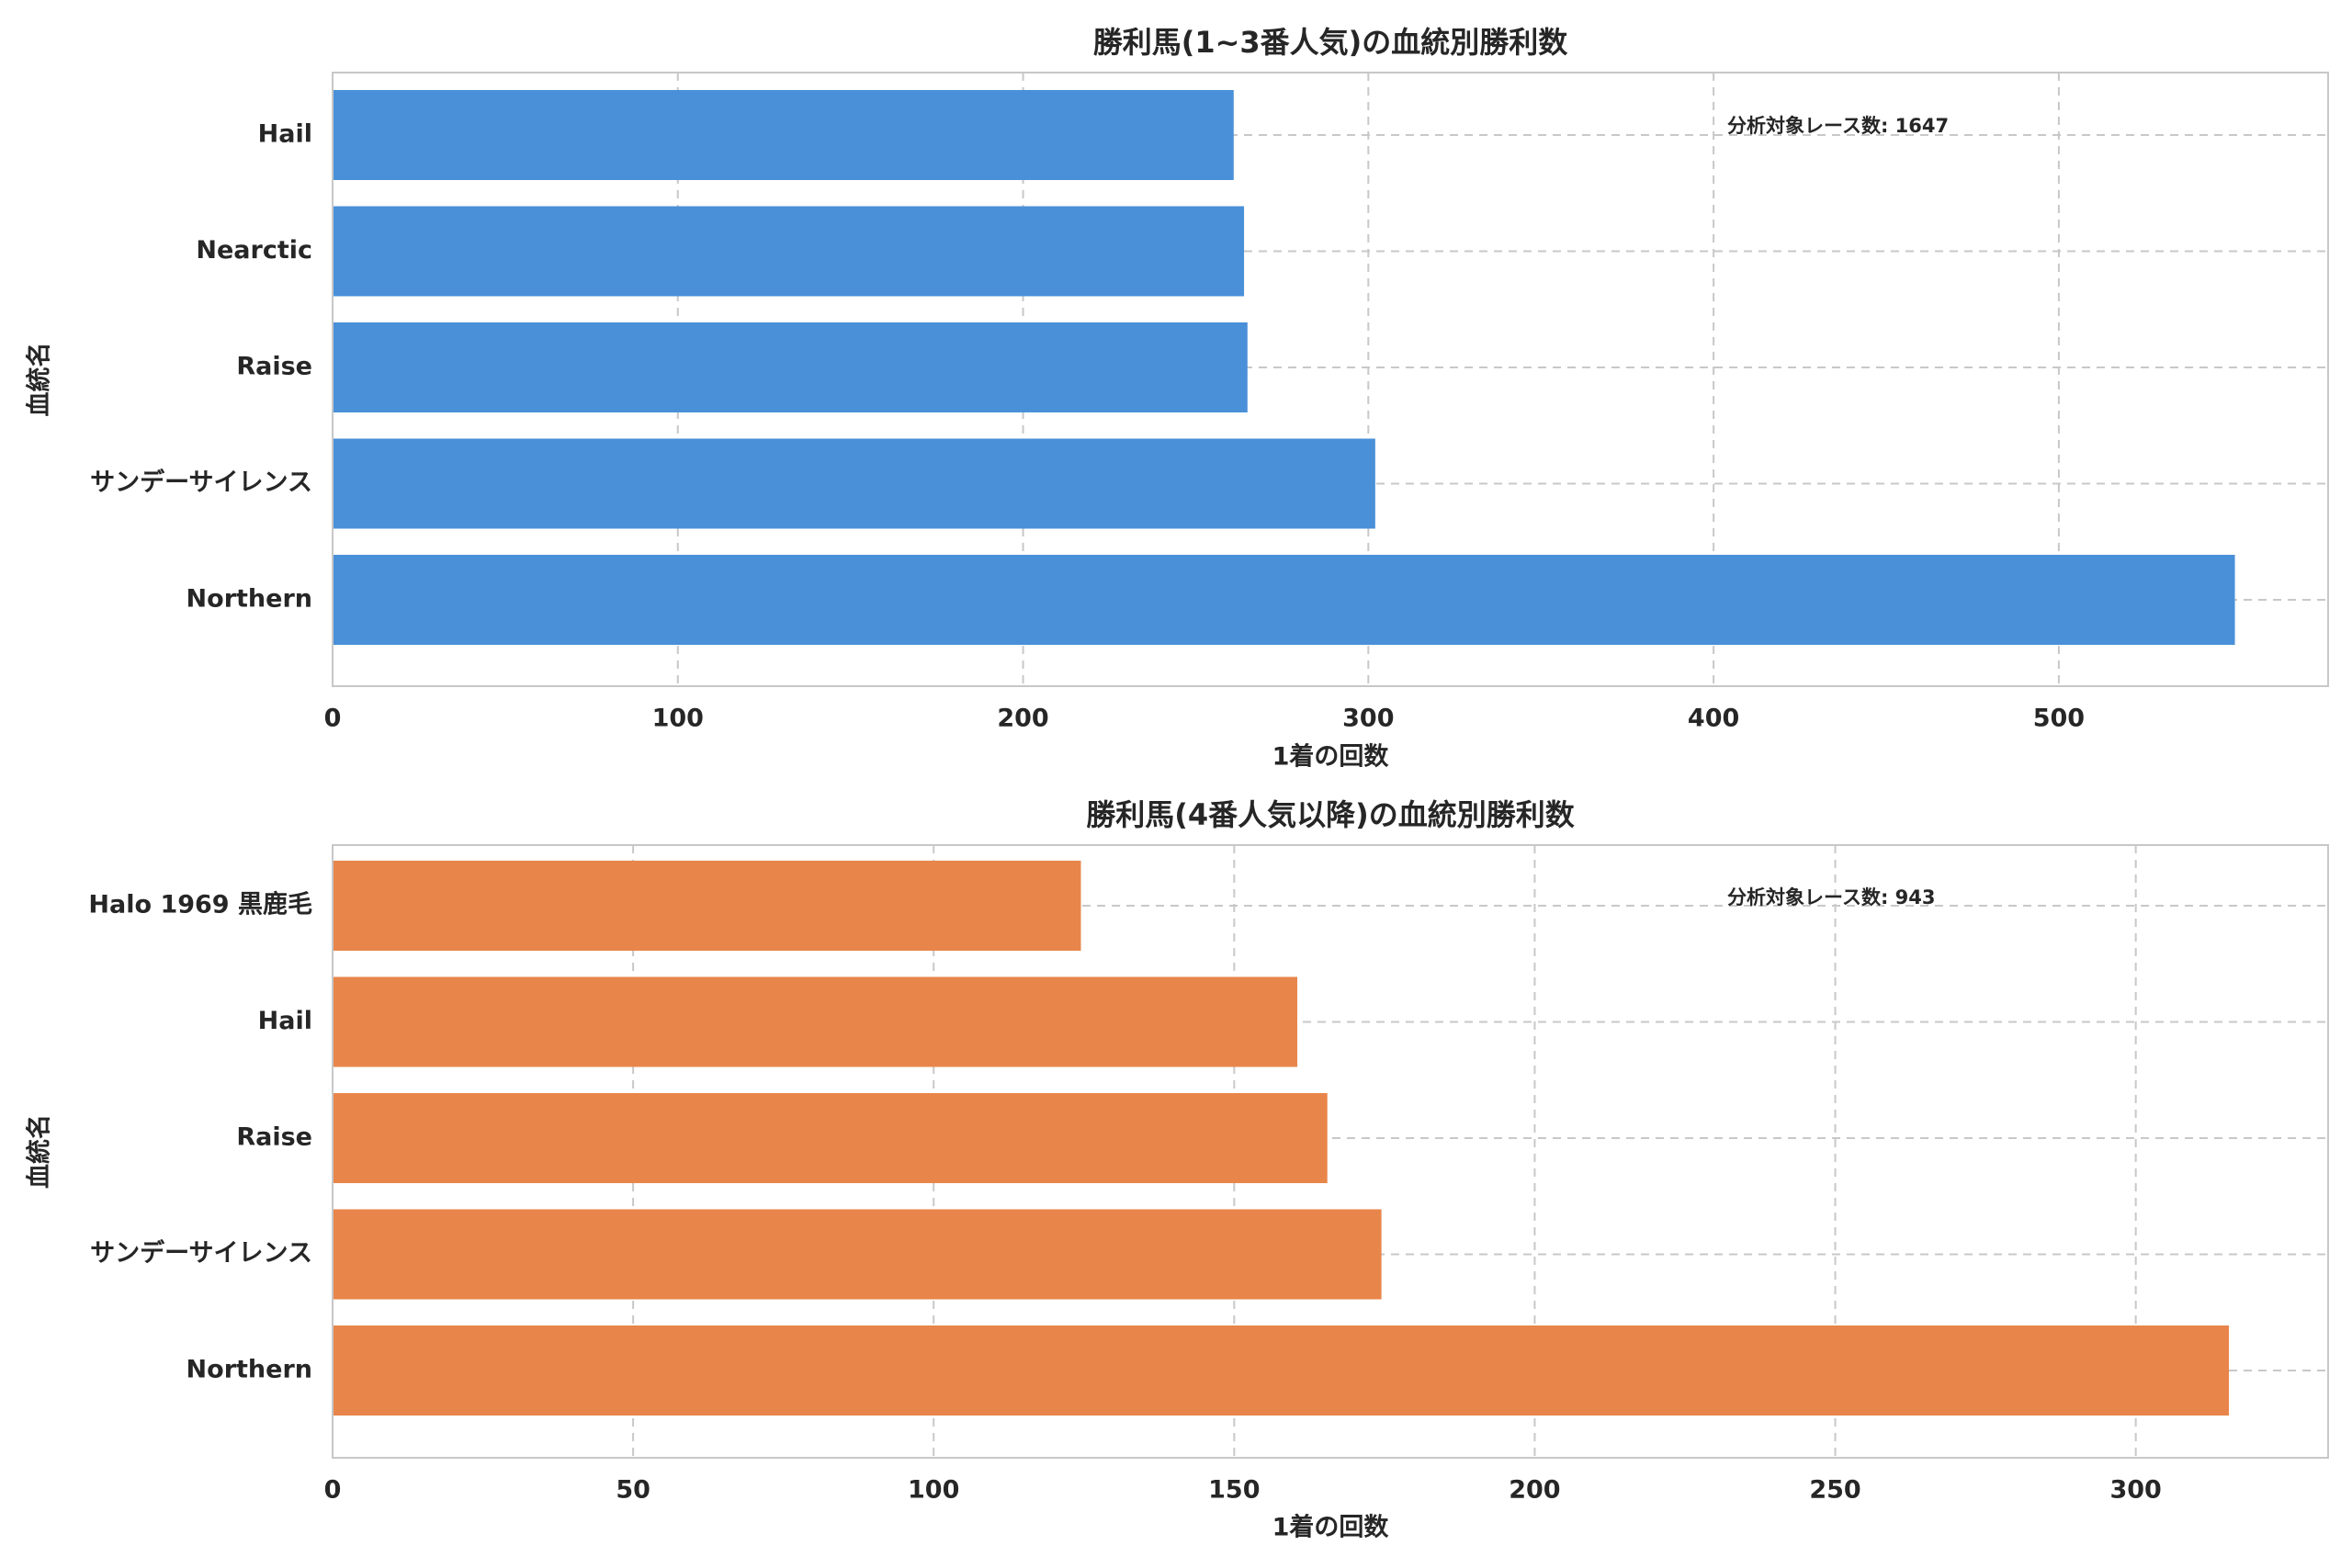 The width and height of the screenshot is (2352, 1568). I want to click on y-tick-label: Nearctic, so click(254, 251).